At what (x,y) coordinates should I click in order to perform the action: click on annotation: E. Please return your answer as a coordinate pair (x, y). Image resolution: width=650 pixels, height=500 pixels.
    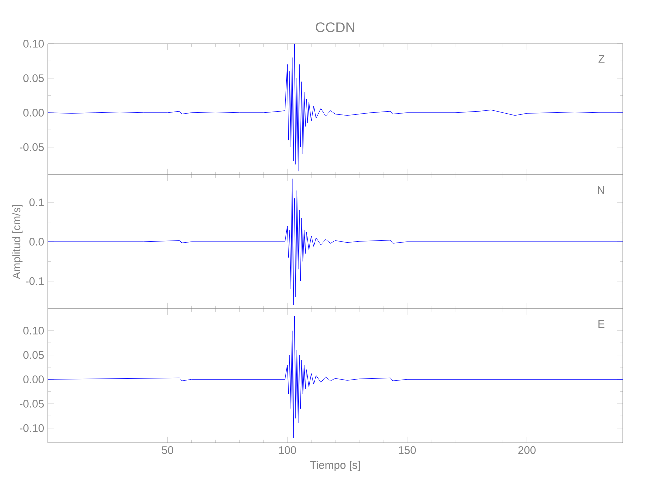
    Looking at the image, I should click on (601, 324).